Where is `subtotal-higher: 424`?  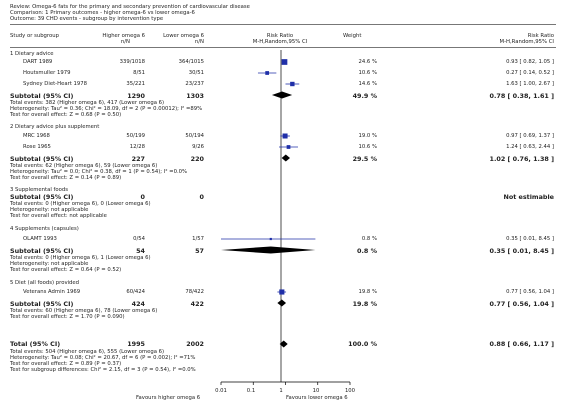
subtotal-higher: 424 is located at coordinates (138, 304).